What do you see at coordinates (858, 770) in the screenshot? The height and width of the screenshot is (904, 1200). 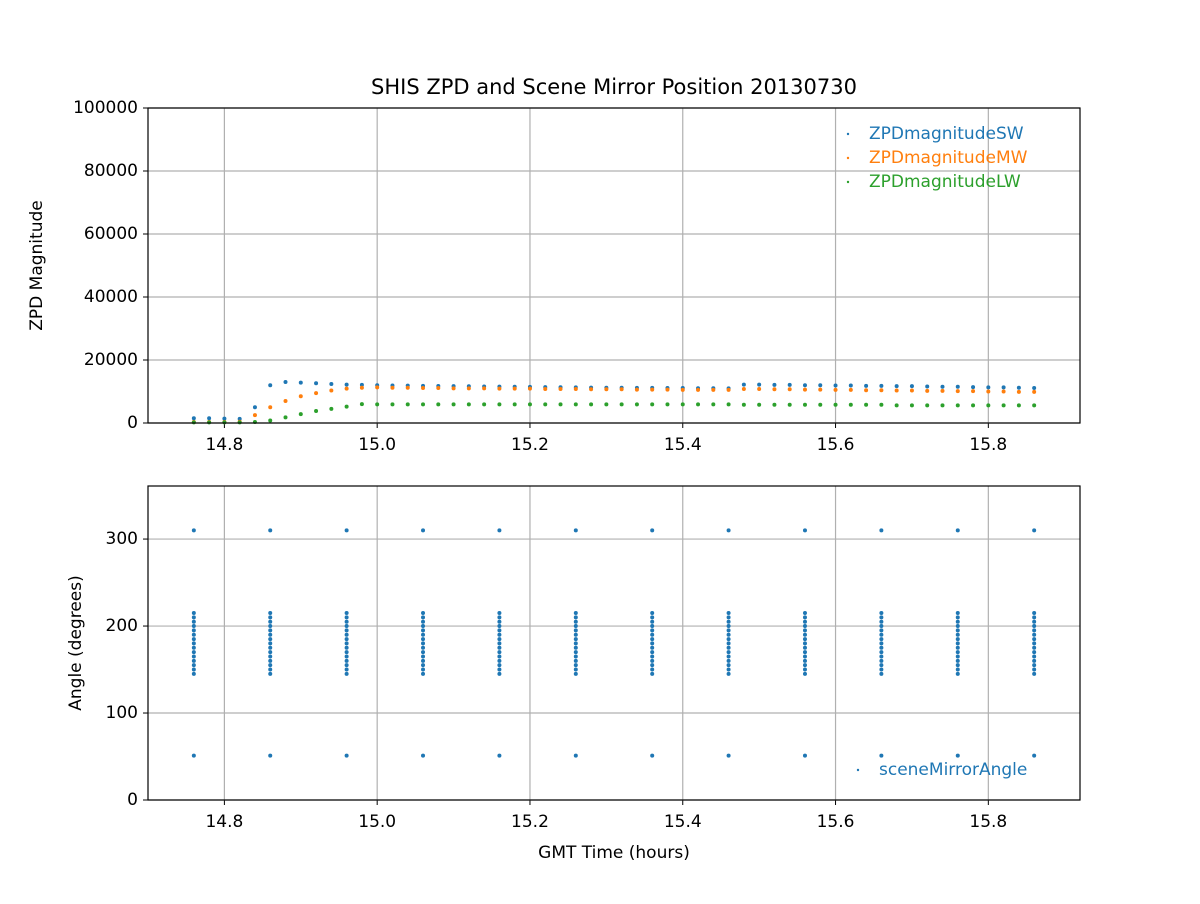 I see `legend-marker` at bounding box center [858, 770].